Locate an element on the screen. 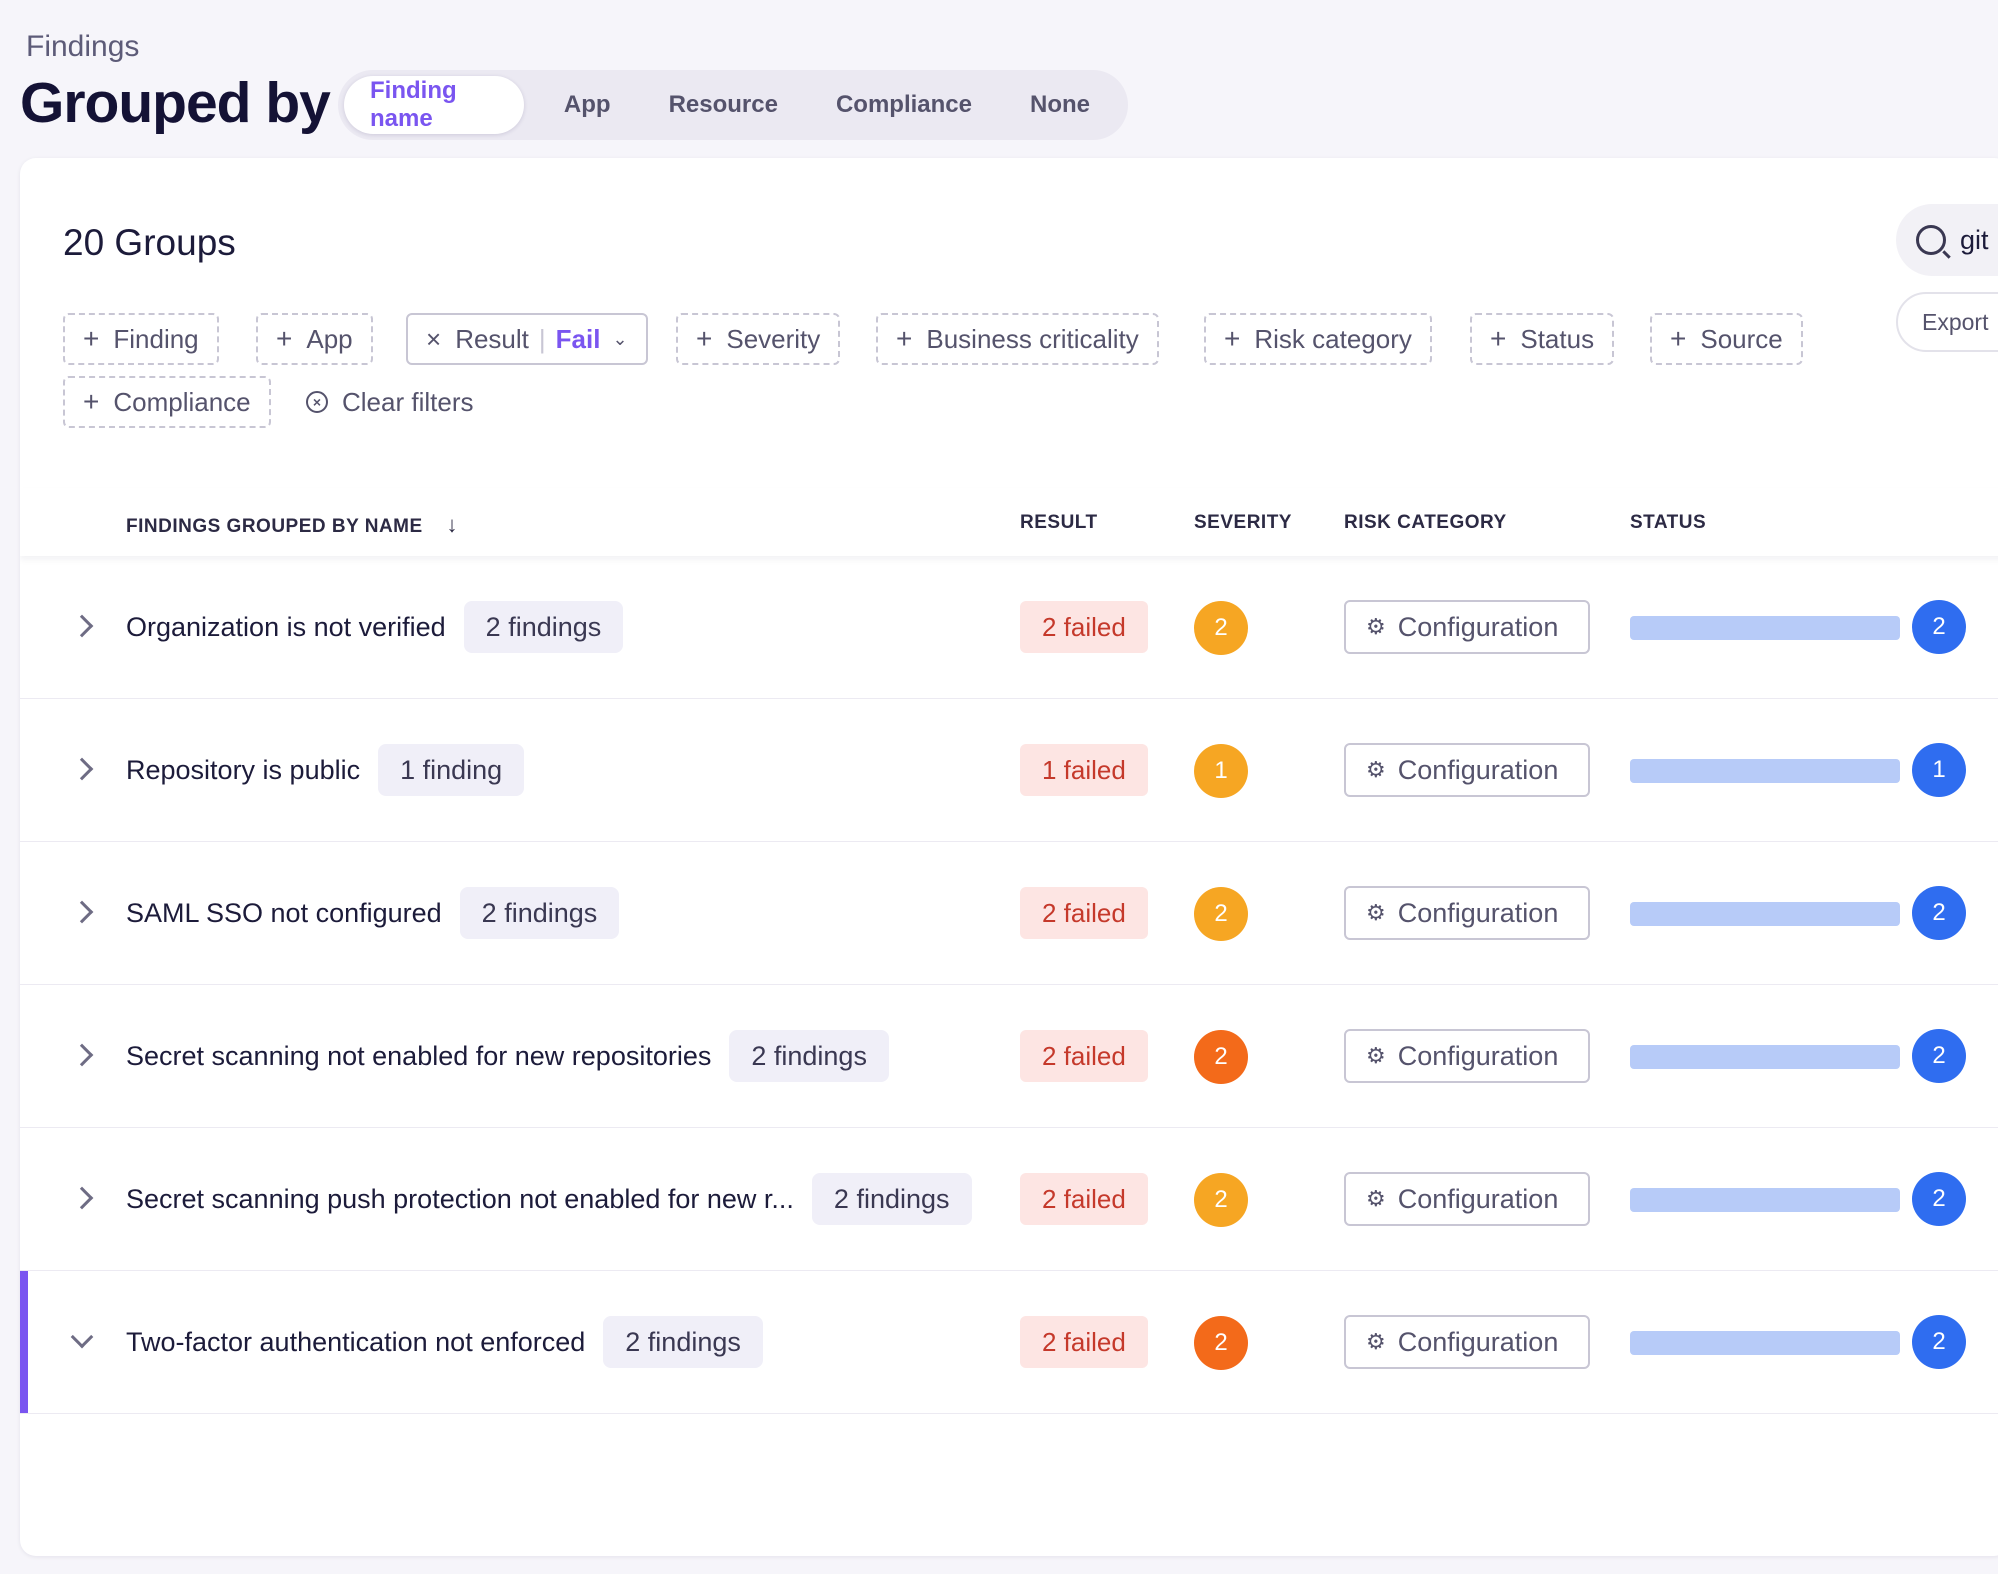  column-header-result: RESULT is located at coordinates (1059, 522).